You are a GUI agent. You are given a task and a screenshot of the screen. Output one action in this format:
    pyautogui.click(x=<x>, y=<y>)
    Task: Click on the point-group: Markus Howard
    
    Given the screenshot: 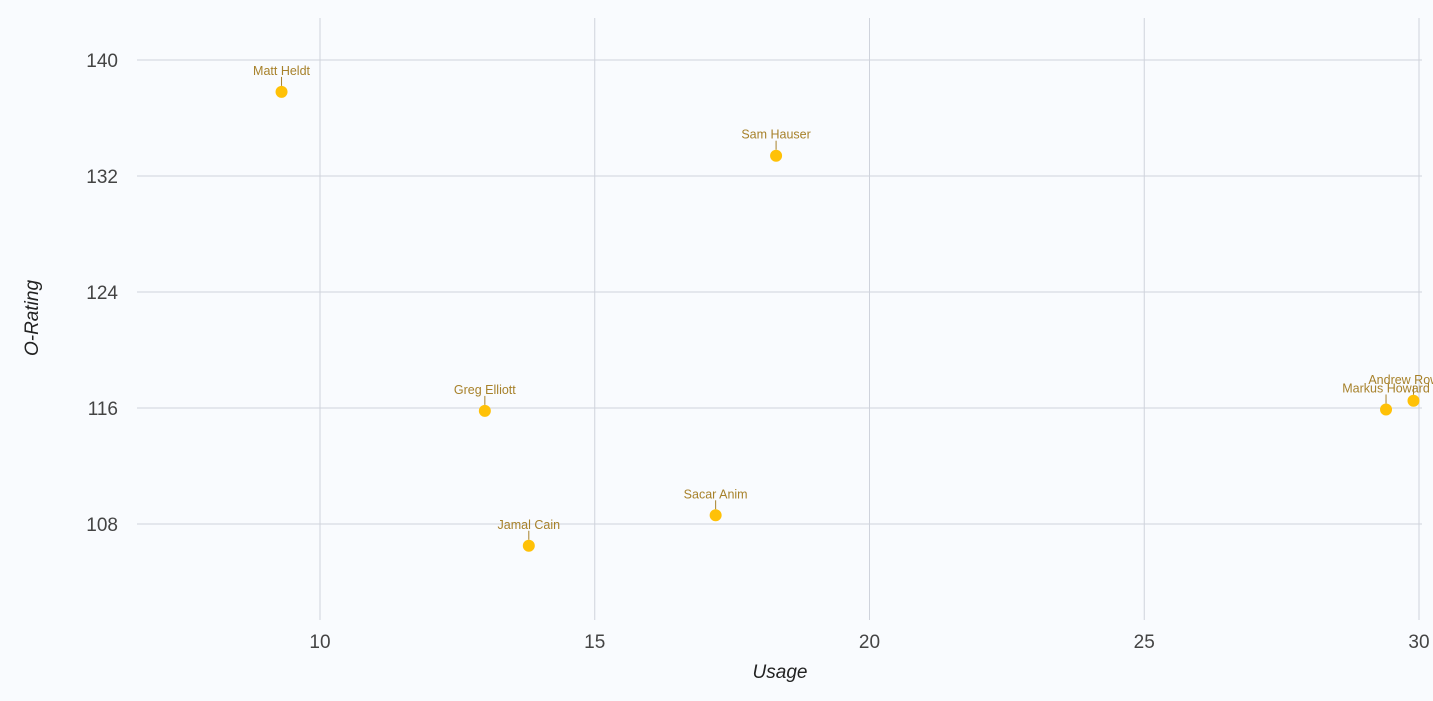 What is the action you would take?
    pyautogui.click(x=1386, y=398)
    